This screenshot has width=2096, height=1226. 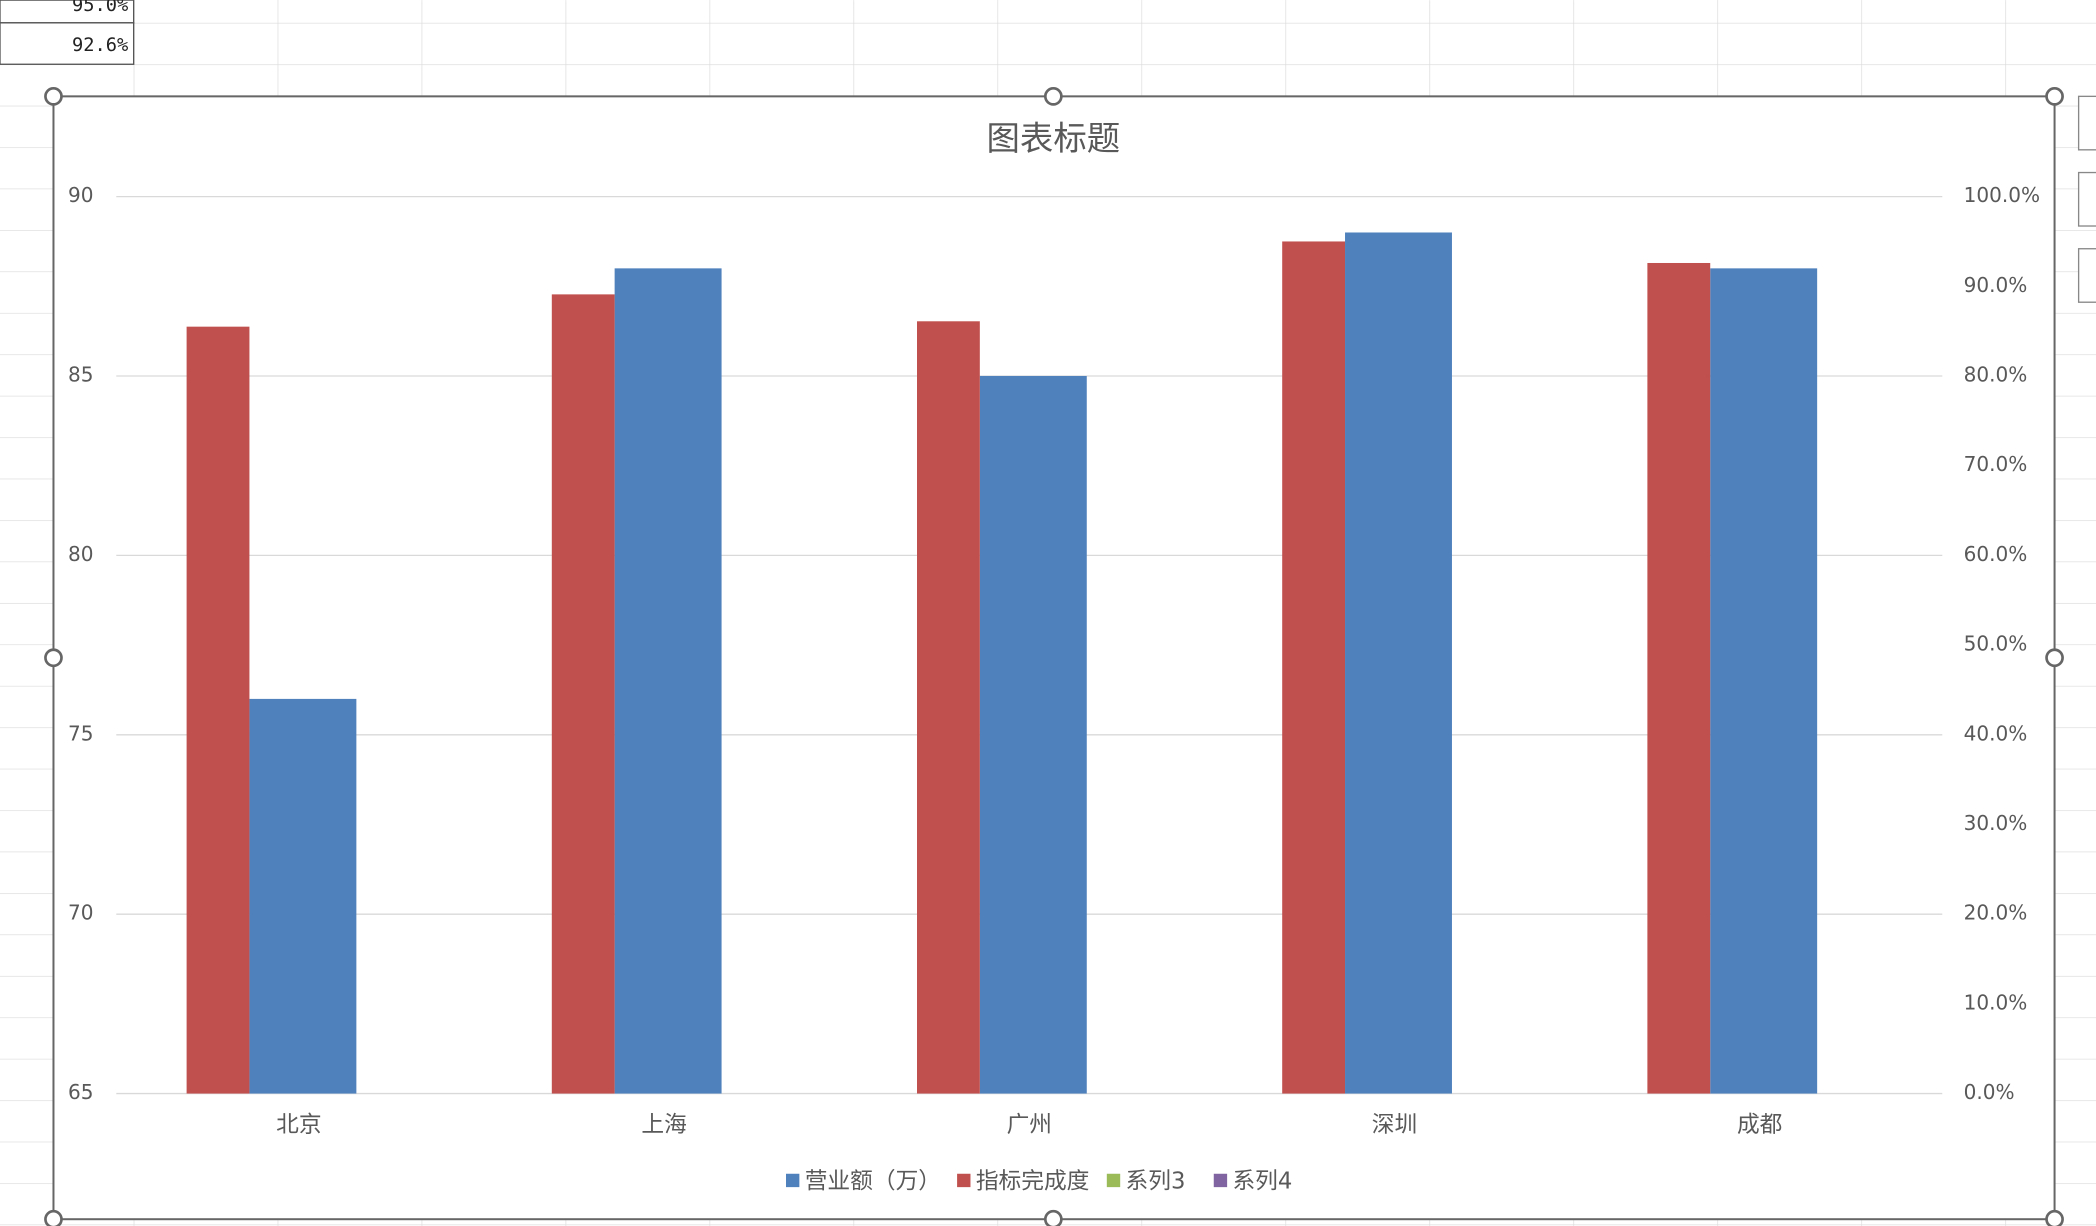 What do you see at coordinates (1033, 1181) in the screenshot?
I see `legend-label: 指标完成度` at bounding box center [1033, 1181].